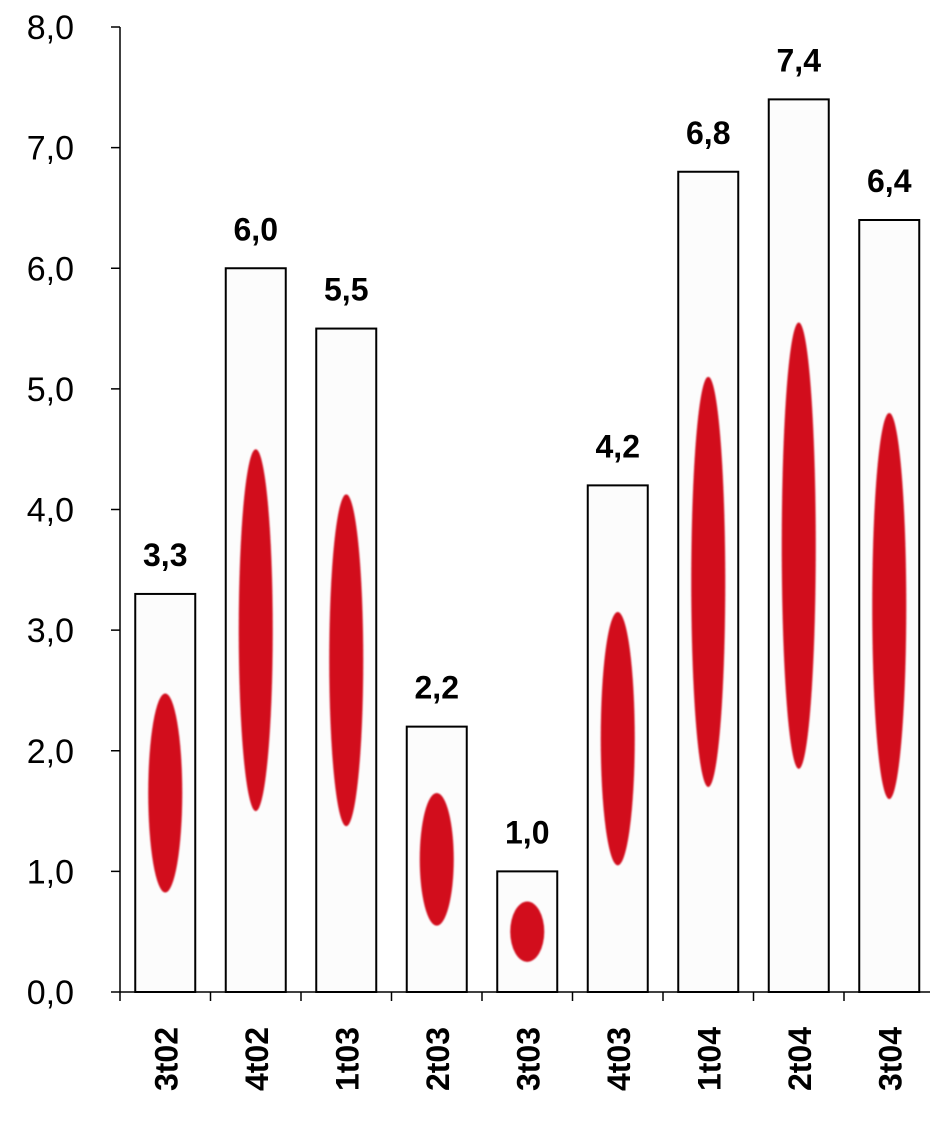 The height and width of the screenshot is (1125, 930). Describe the element at coordinates (709, 1059) in the screenshot. I see `x-tick-label: 1t04` at that location.